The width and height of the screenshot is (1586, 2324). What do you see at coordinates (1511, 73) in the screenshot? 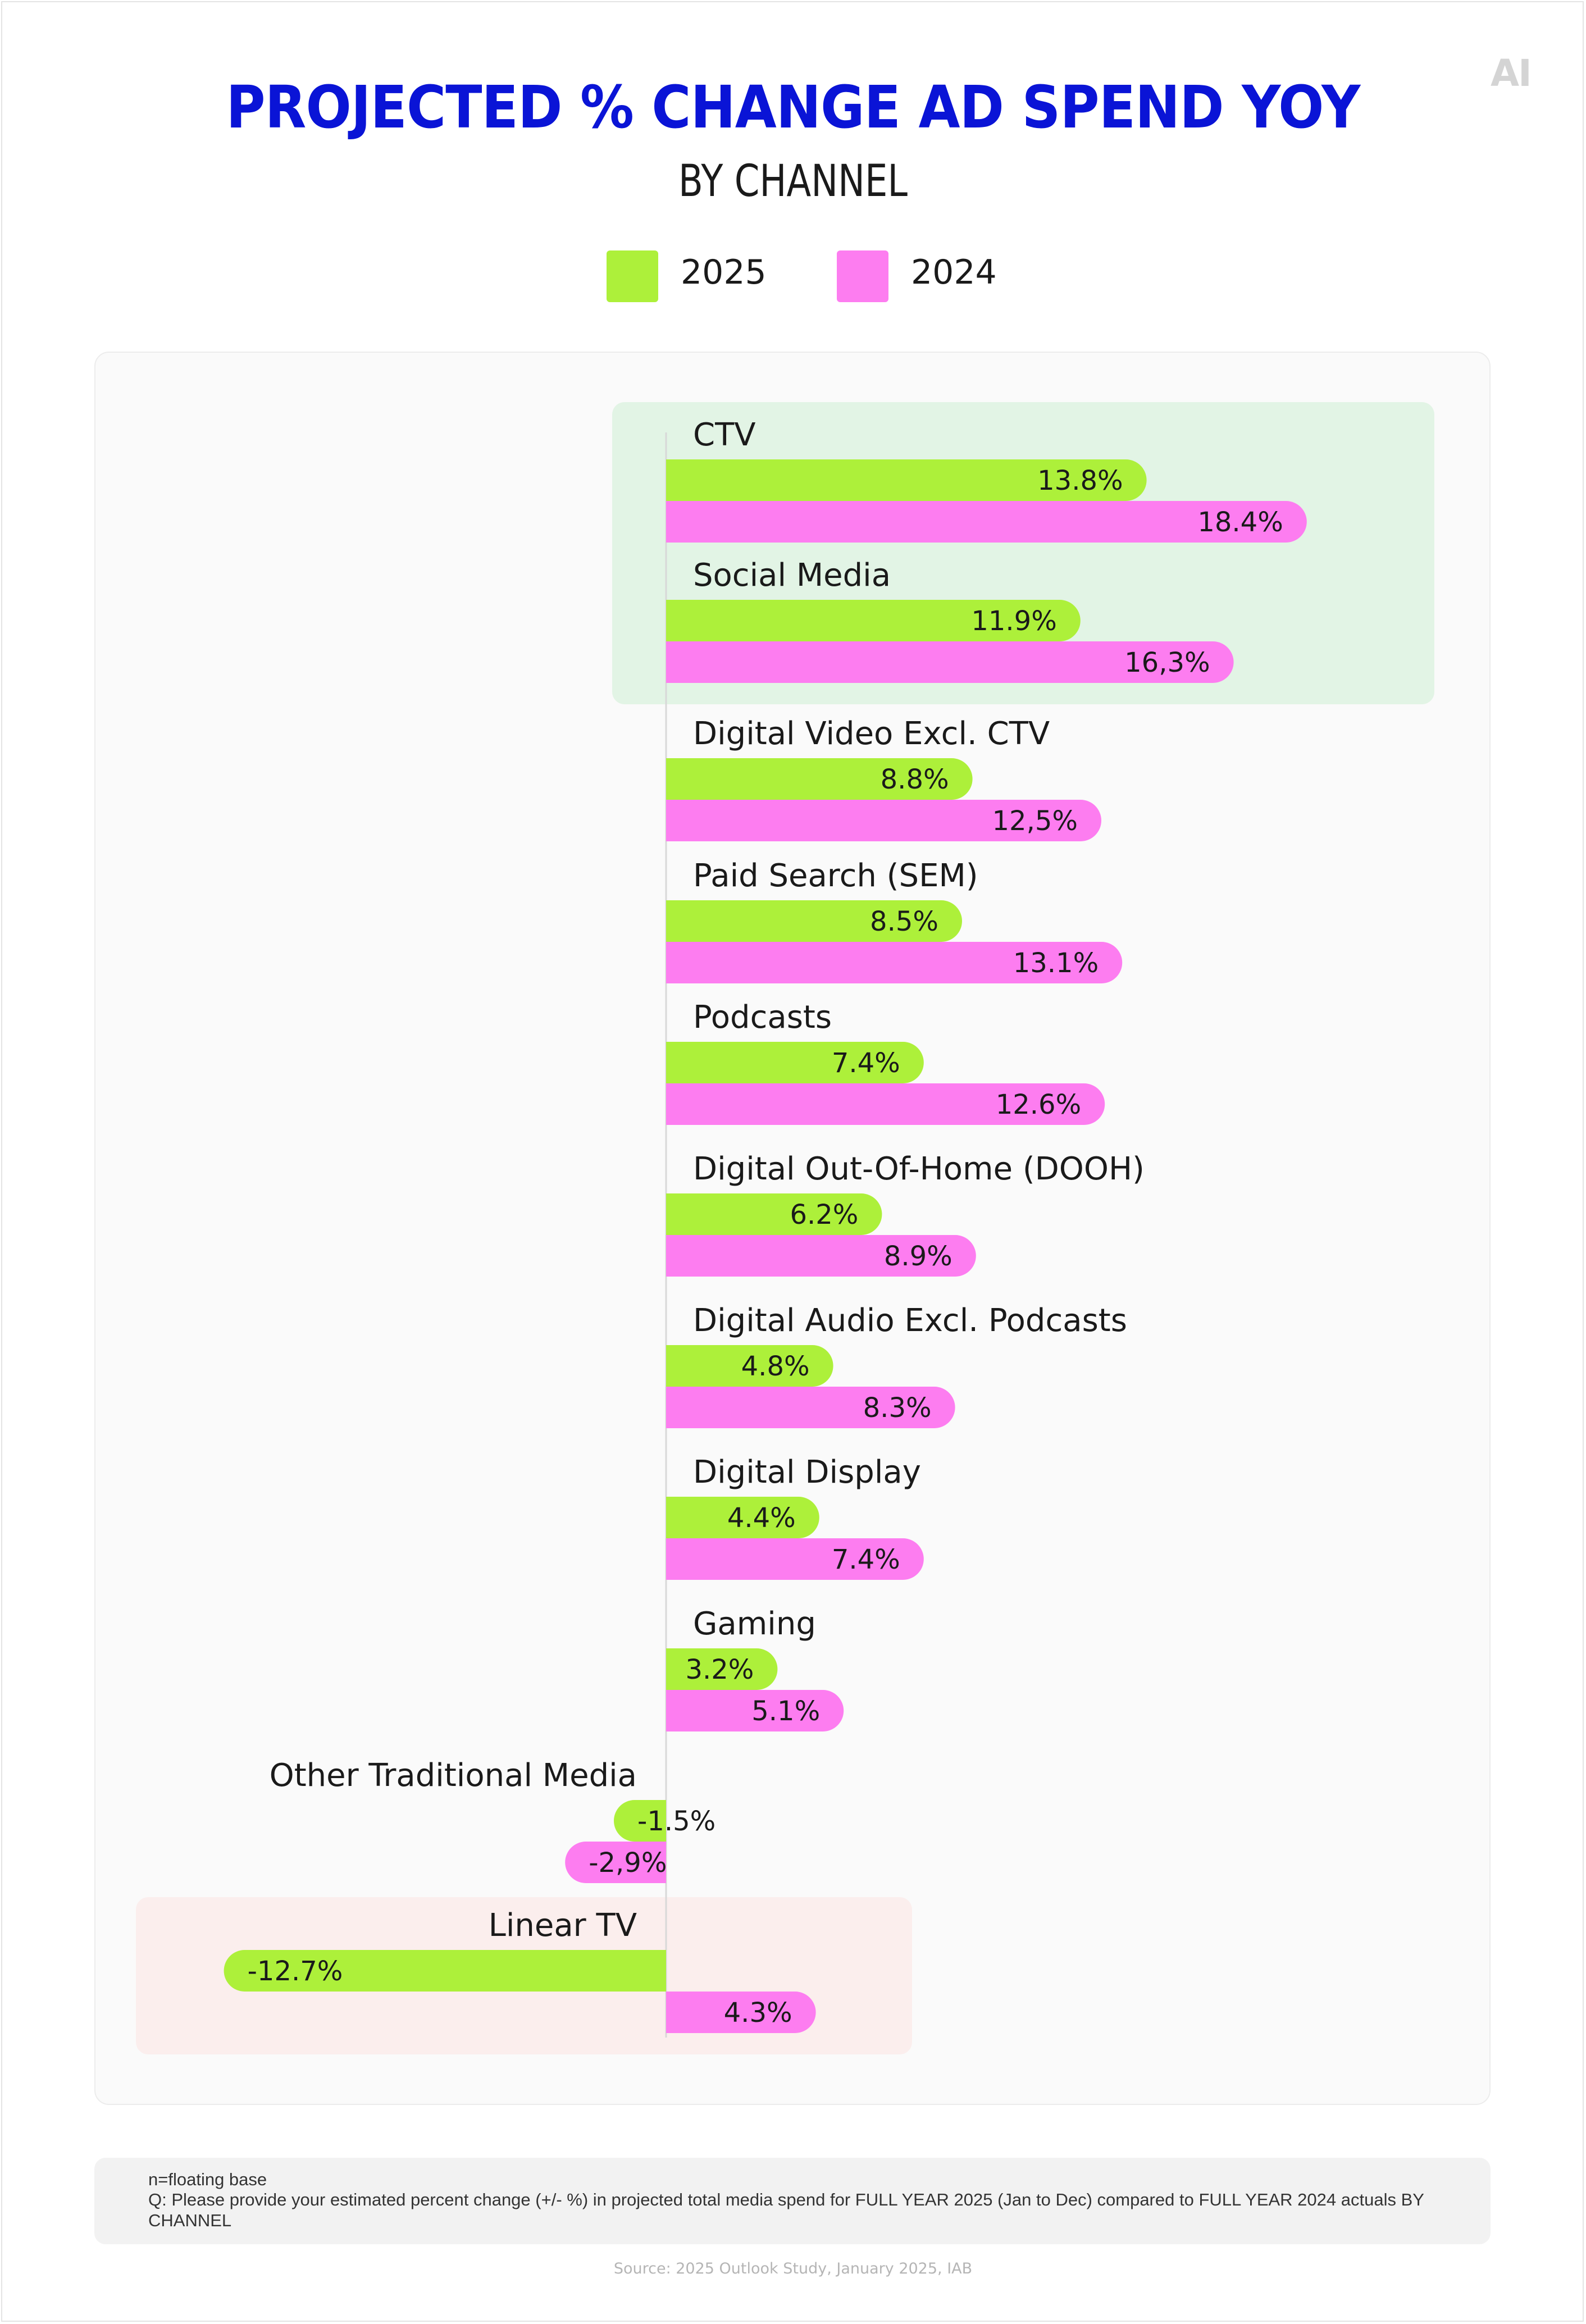
I see `brand-logo: AI` at bounding box center [1511, 73].